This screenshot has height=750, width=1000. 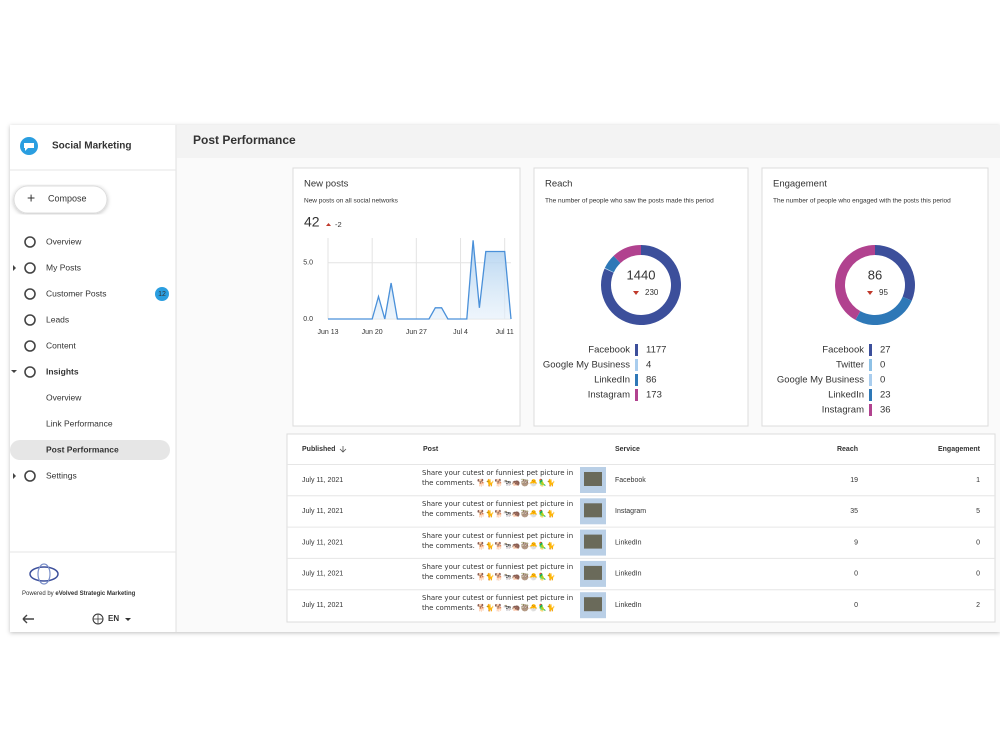 I want to click on nav-selected-bg, so click(x=90, y=450).